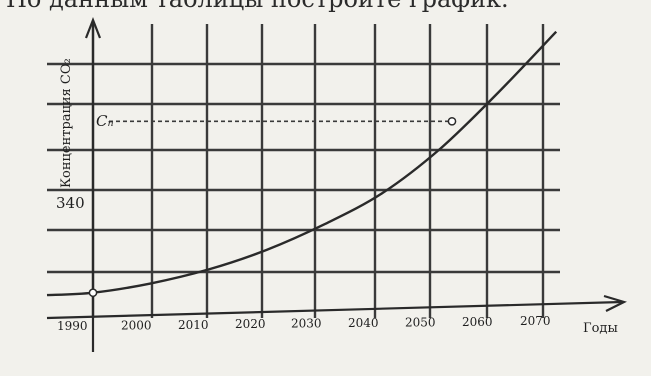 The image size is (651, 376). What do you see at coordinates (600, 328) in the screenshot?
I see `x-axis-label: Годы` at bounding box center [600, 328].